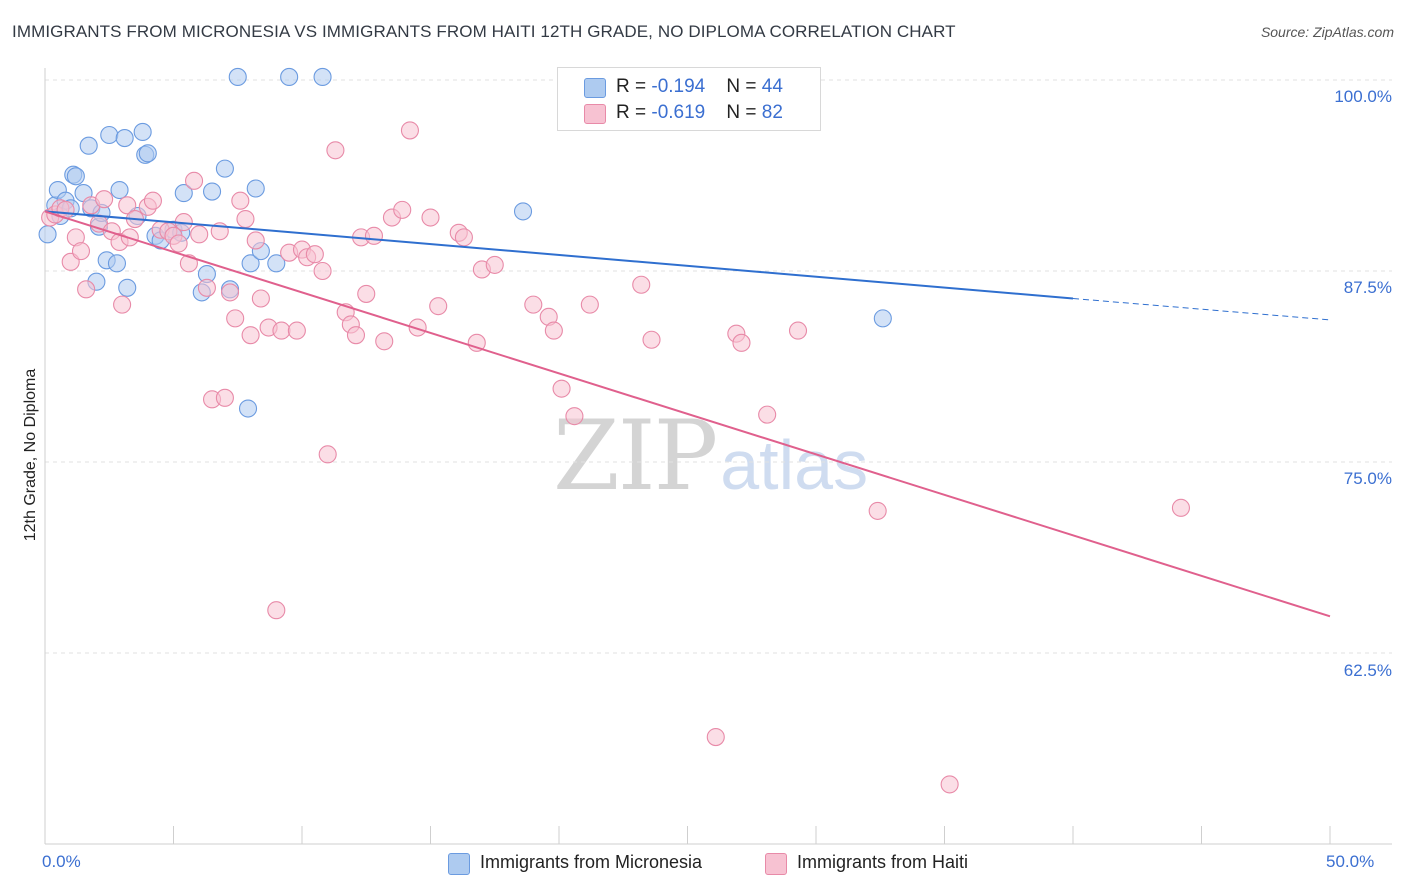  Describe the element at coordinates (1327, 32) in the screenshot. I see `source-label: Source: ZipAtlas.com` at that location.